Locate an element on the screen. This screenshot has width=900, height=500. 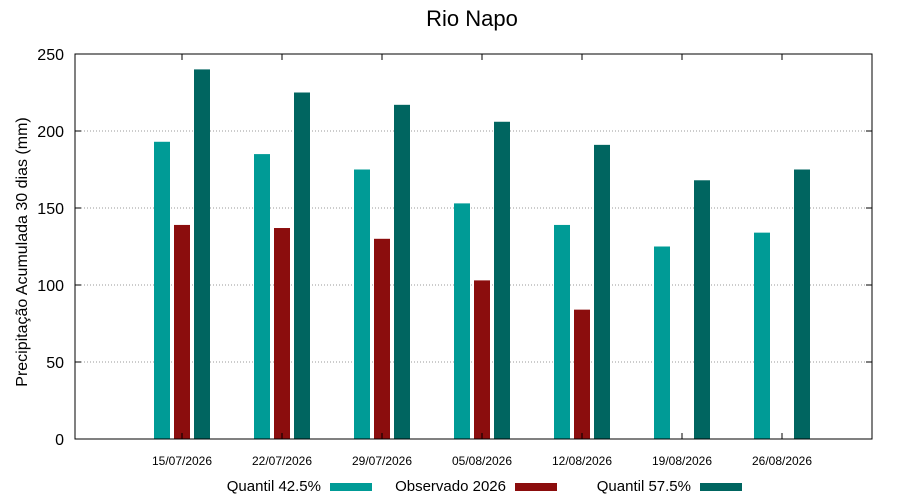
y-tick-label: 200 is located at coordinates (50, 132).